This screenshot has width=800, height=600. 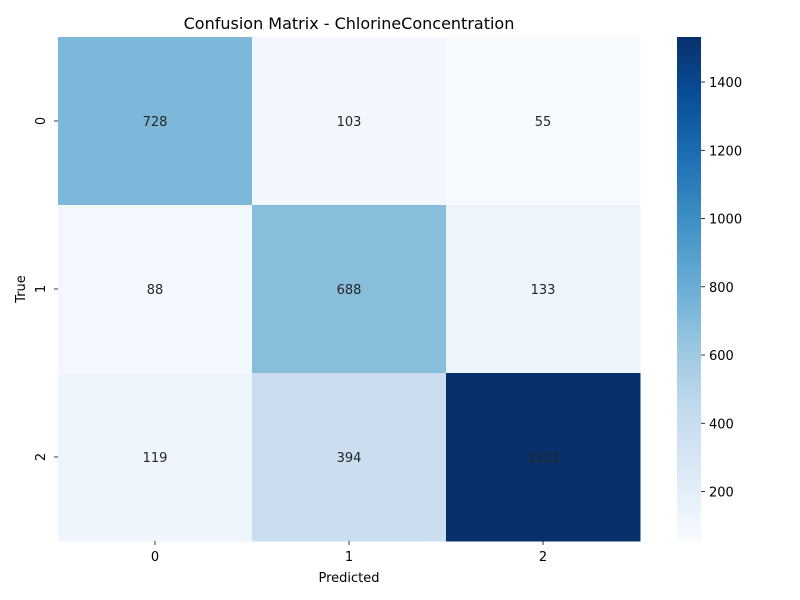 I want to click on cell-value-0-0: 728, so click(x=155, y=122).